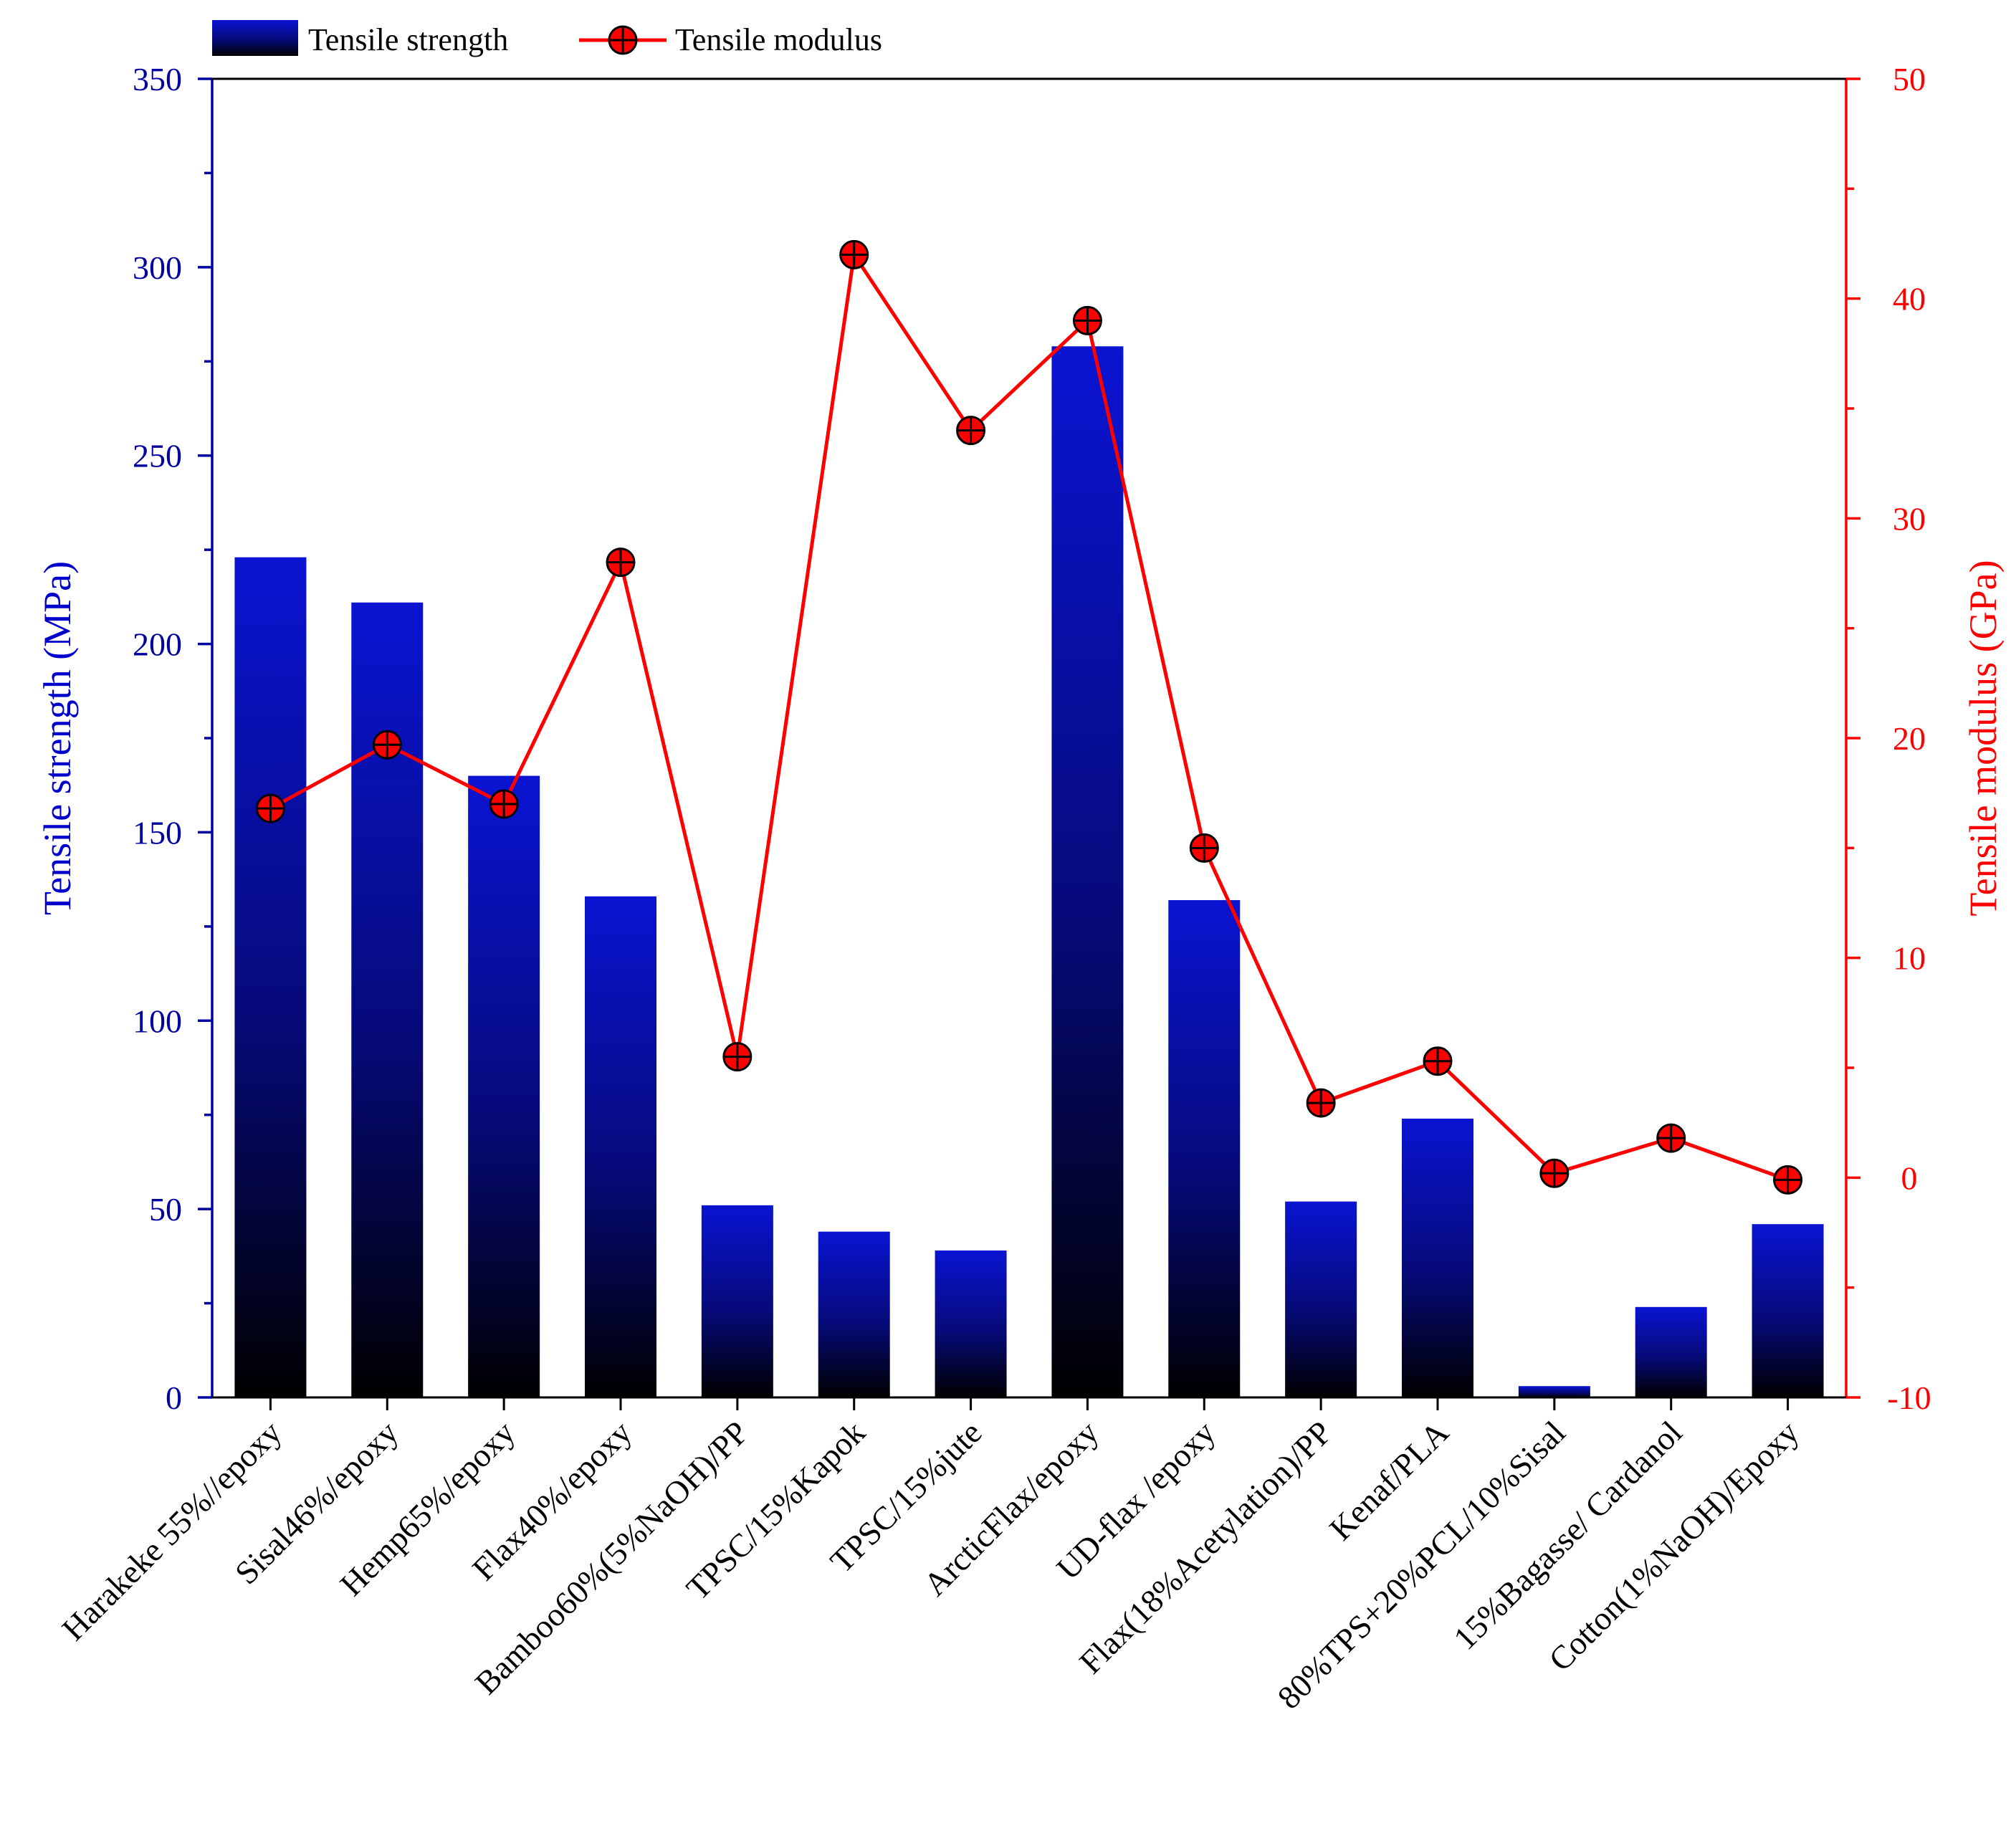 This screenshot has height=1836, width=2016. Describe the element at coordinates (57, 738) in the screenshot. I see `left-axis-title: Tensile strength (MPa)` at that location.